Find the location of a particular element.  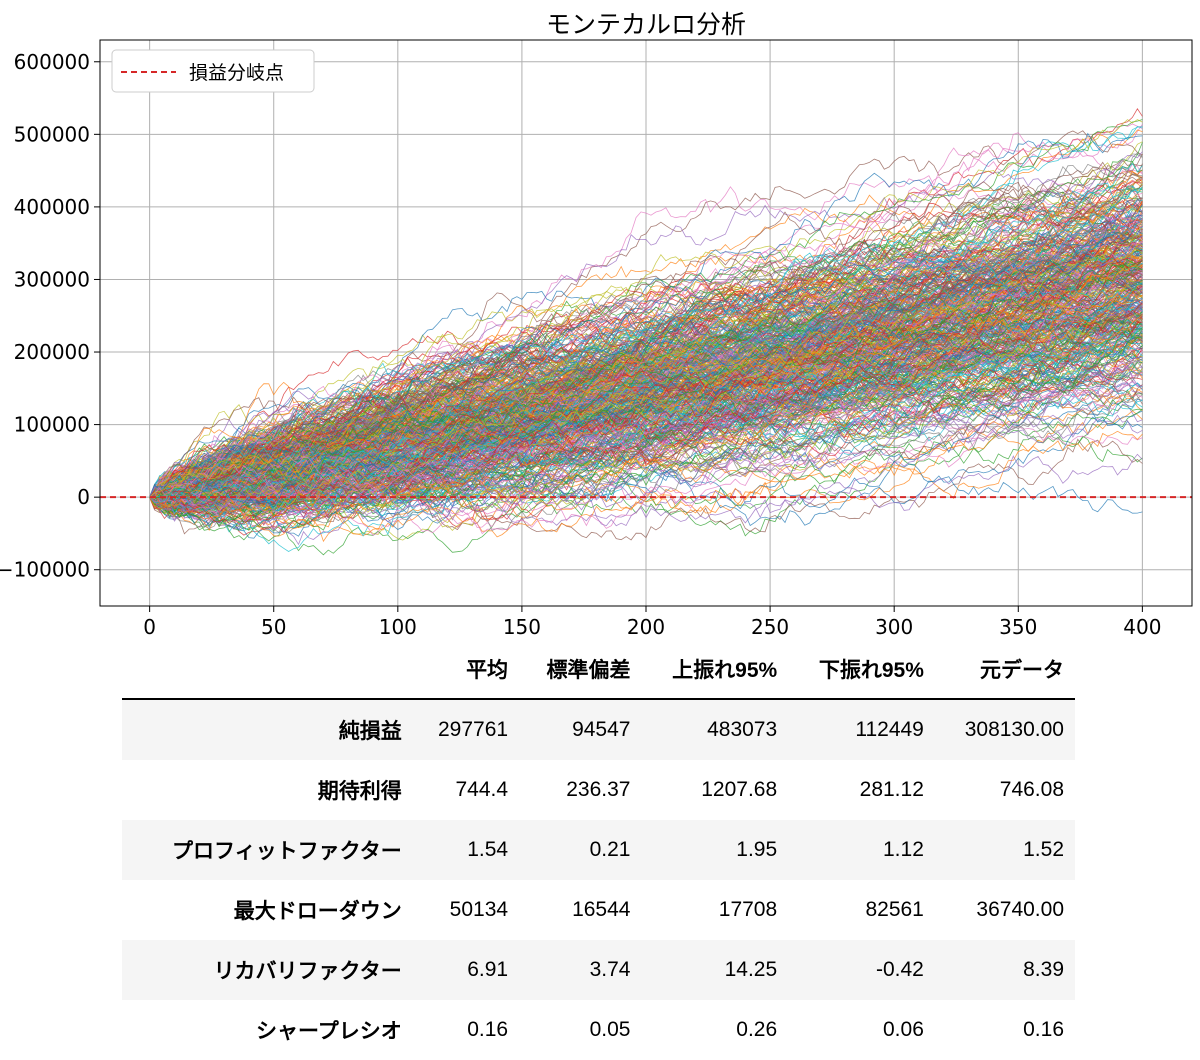

table-corner-cell is located at coordinates (267, 669).